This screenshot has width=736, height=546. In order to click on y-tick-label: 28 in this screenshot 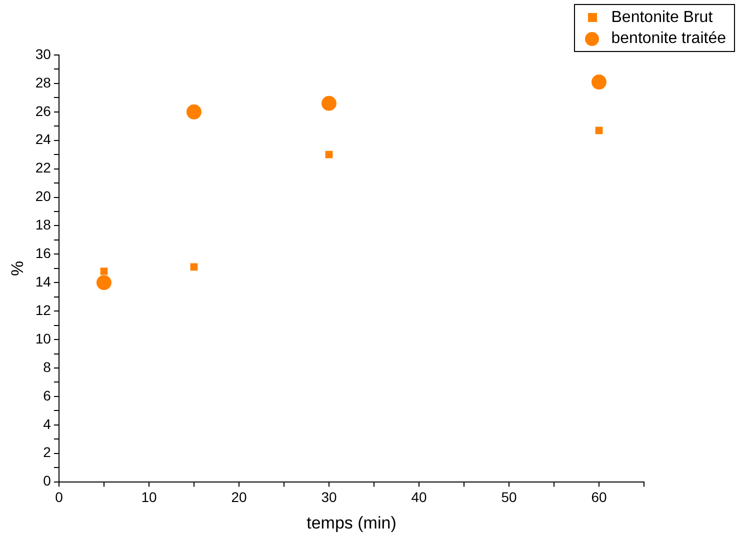, I will do `click(43, 82)`.